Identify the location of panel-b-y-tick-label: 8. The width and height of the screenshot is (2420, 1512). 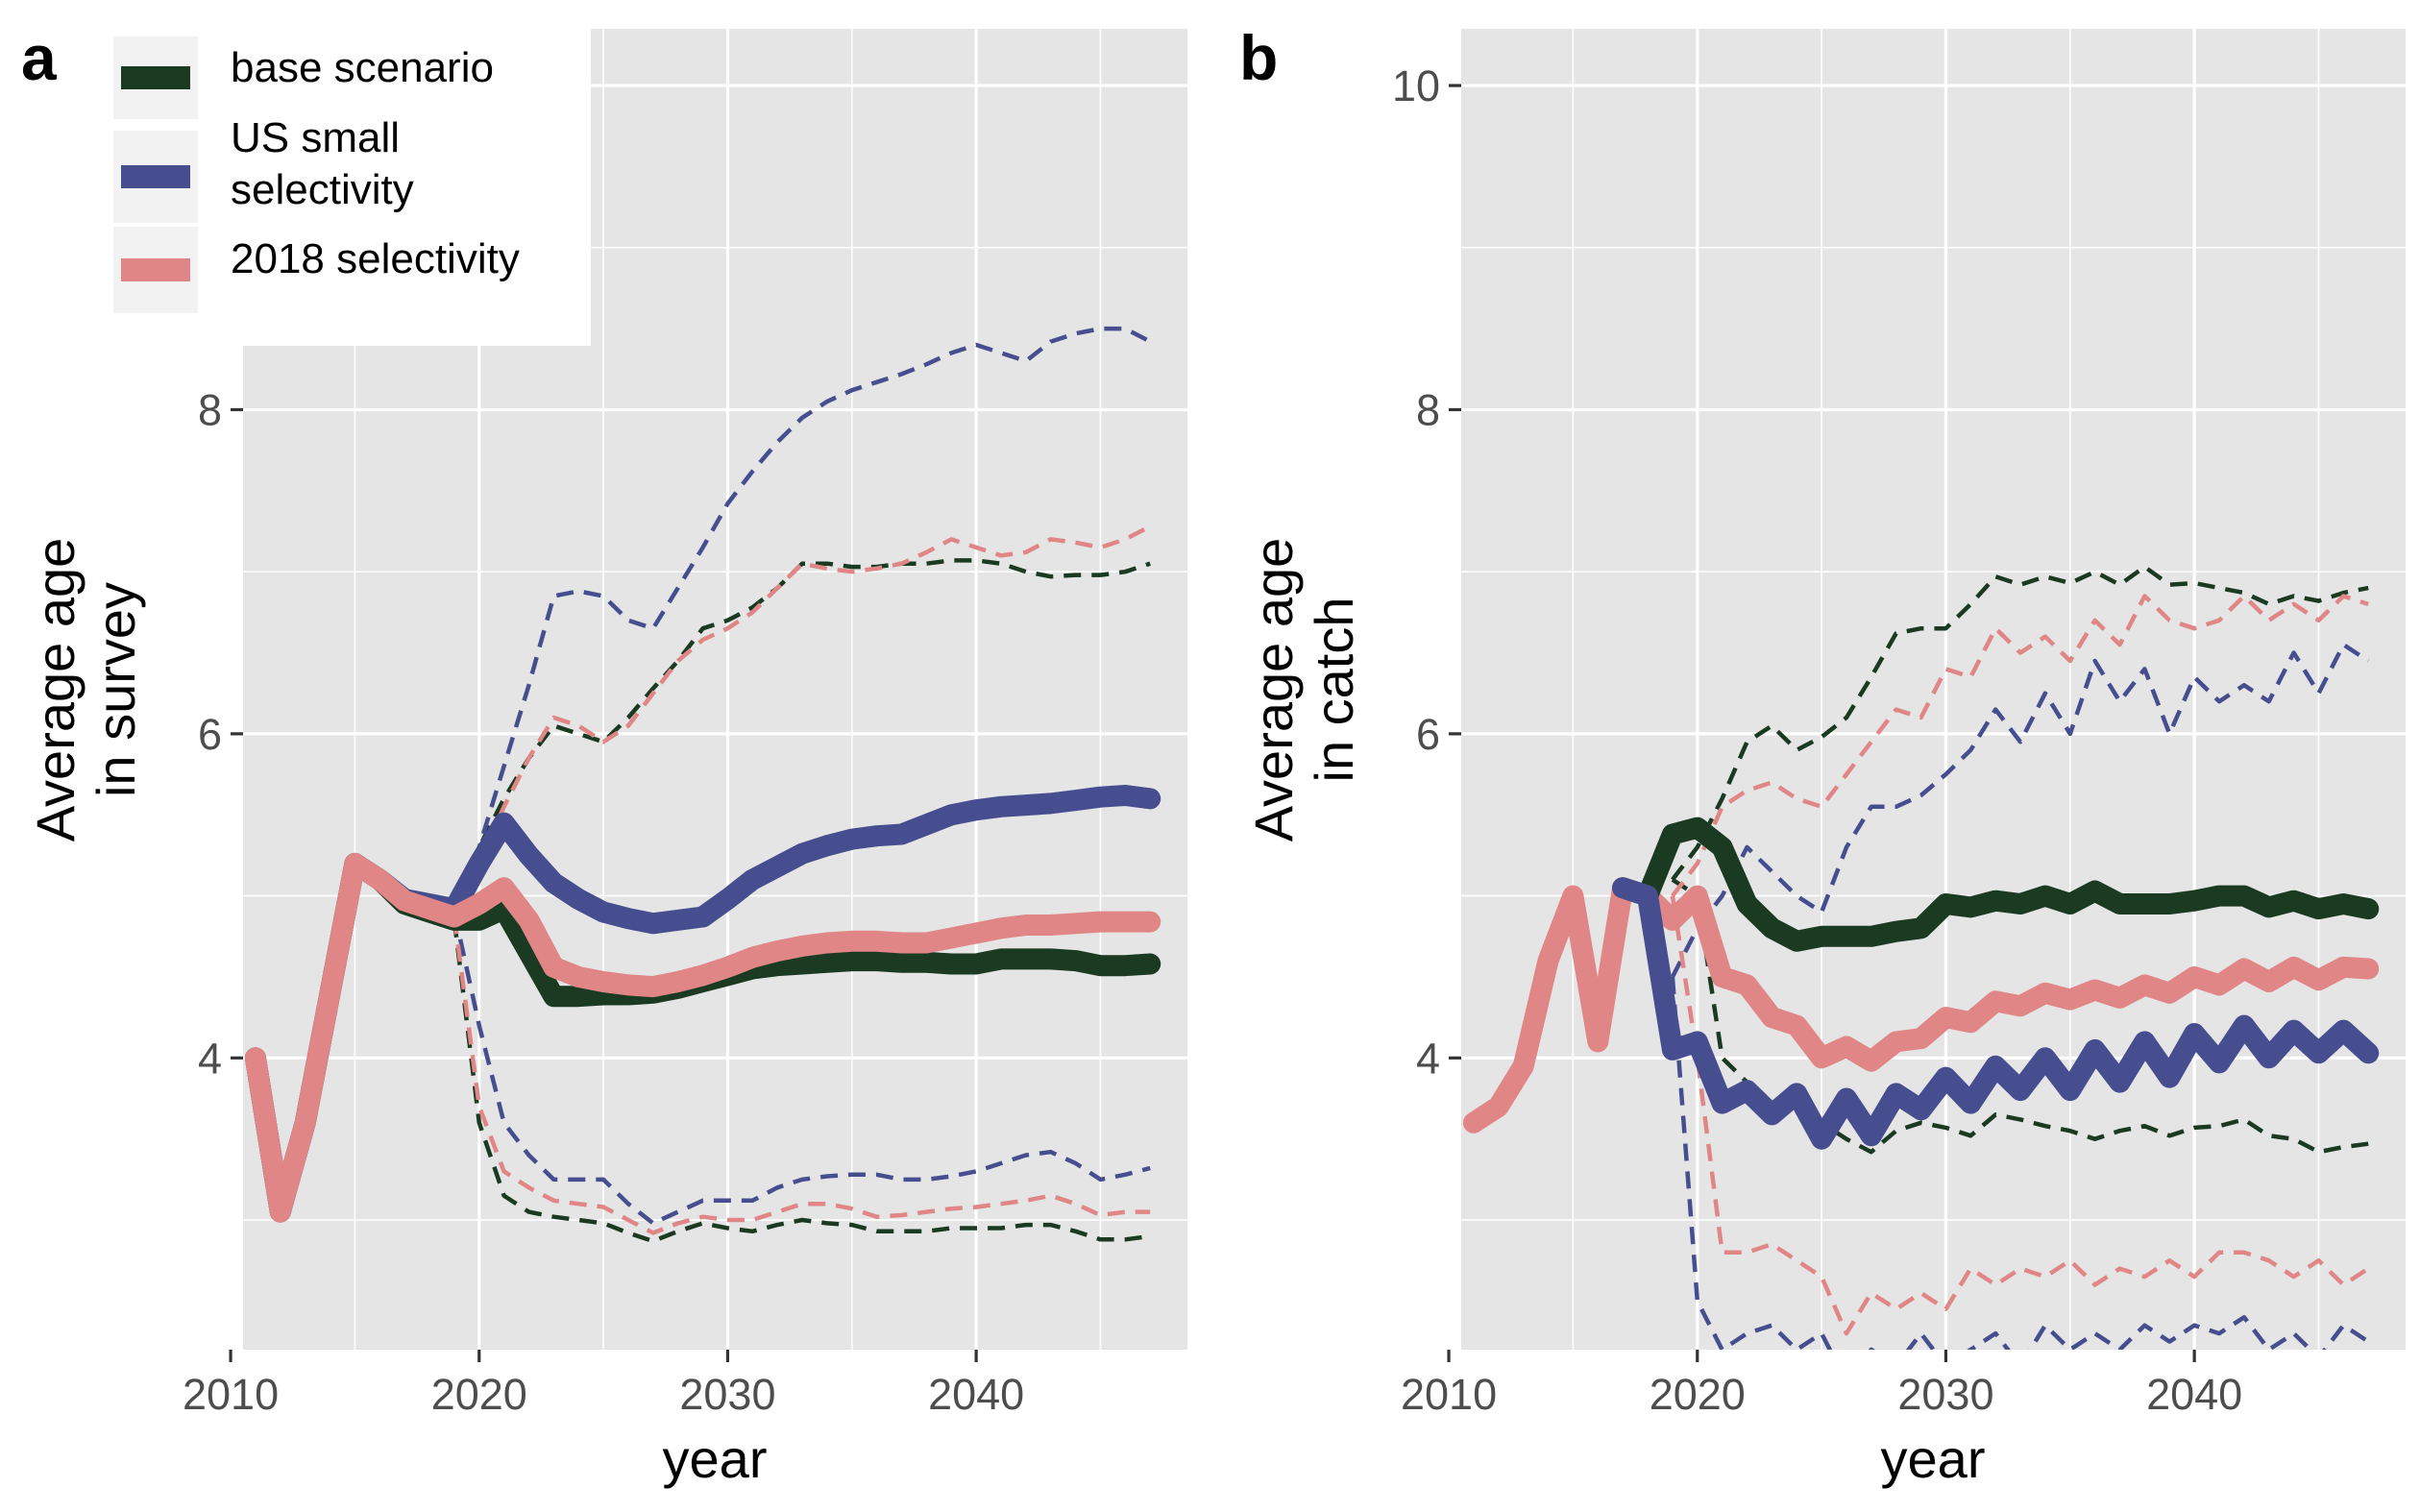
(1428, 409).